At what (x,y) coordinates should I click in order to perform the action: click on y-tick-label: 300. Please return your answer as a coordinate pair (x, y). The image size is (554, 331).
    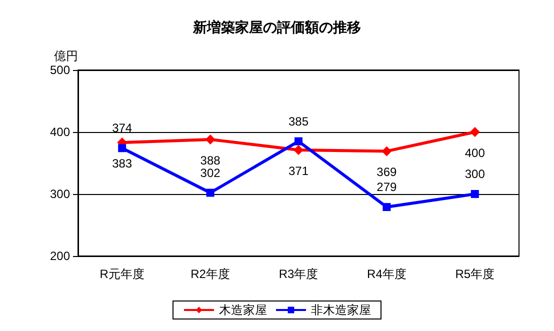
    Looking at the image, I should click on (60, 194).